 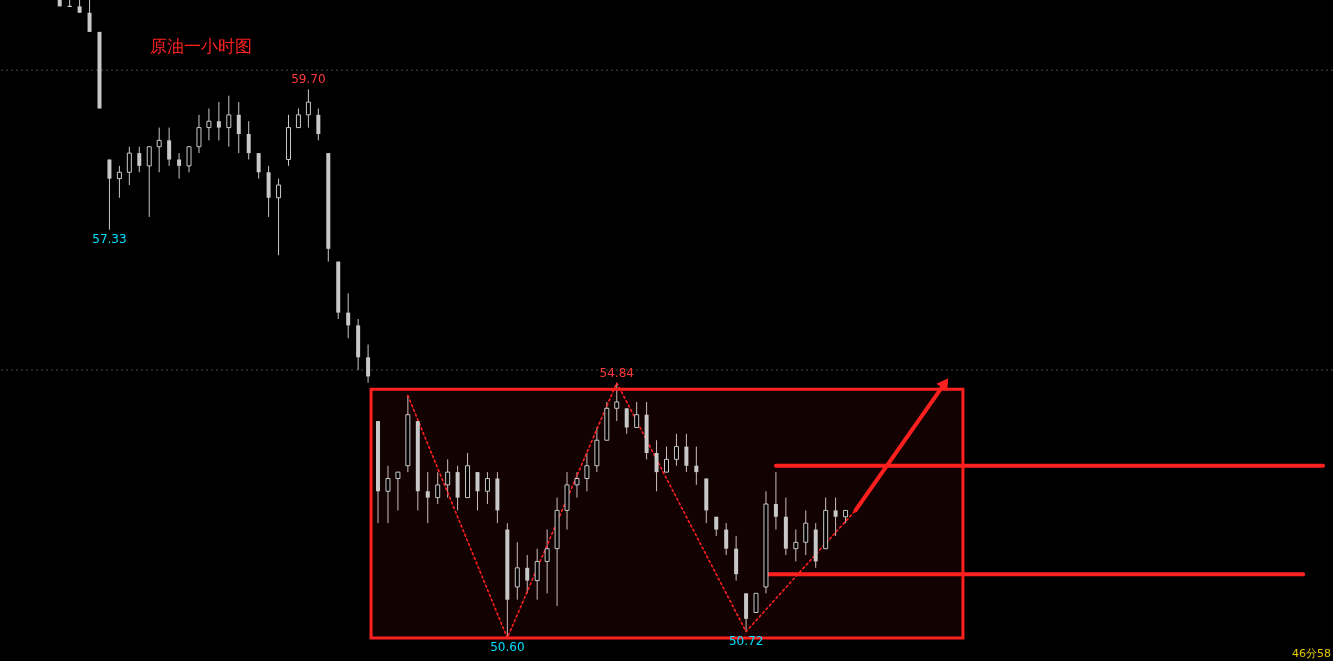 What do you see at coordinates (109, 238) in the screenshot?
I see `annotation: 57.33` at bounding box center [109, 238].